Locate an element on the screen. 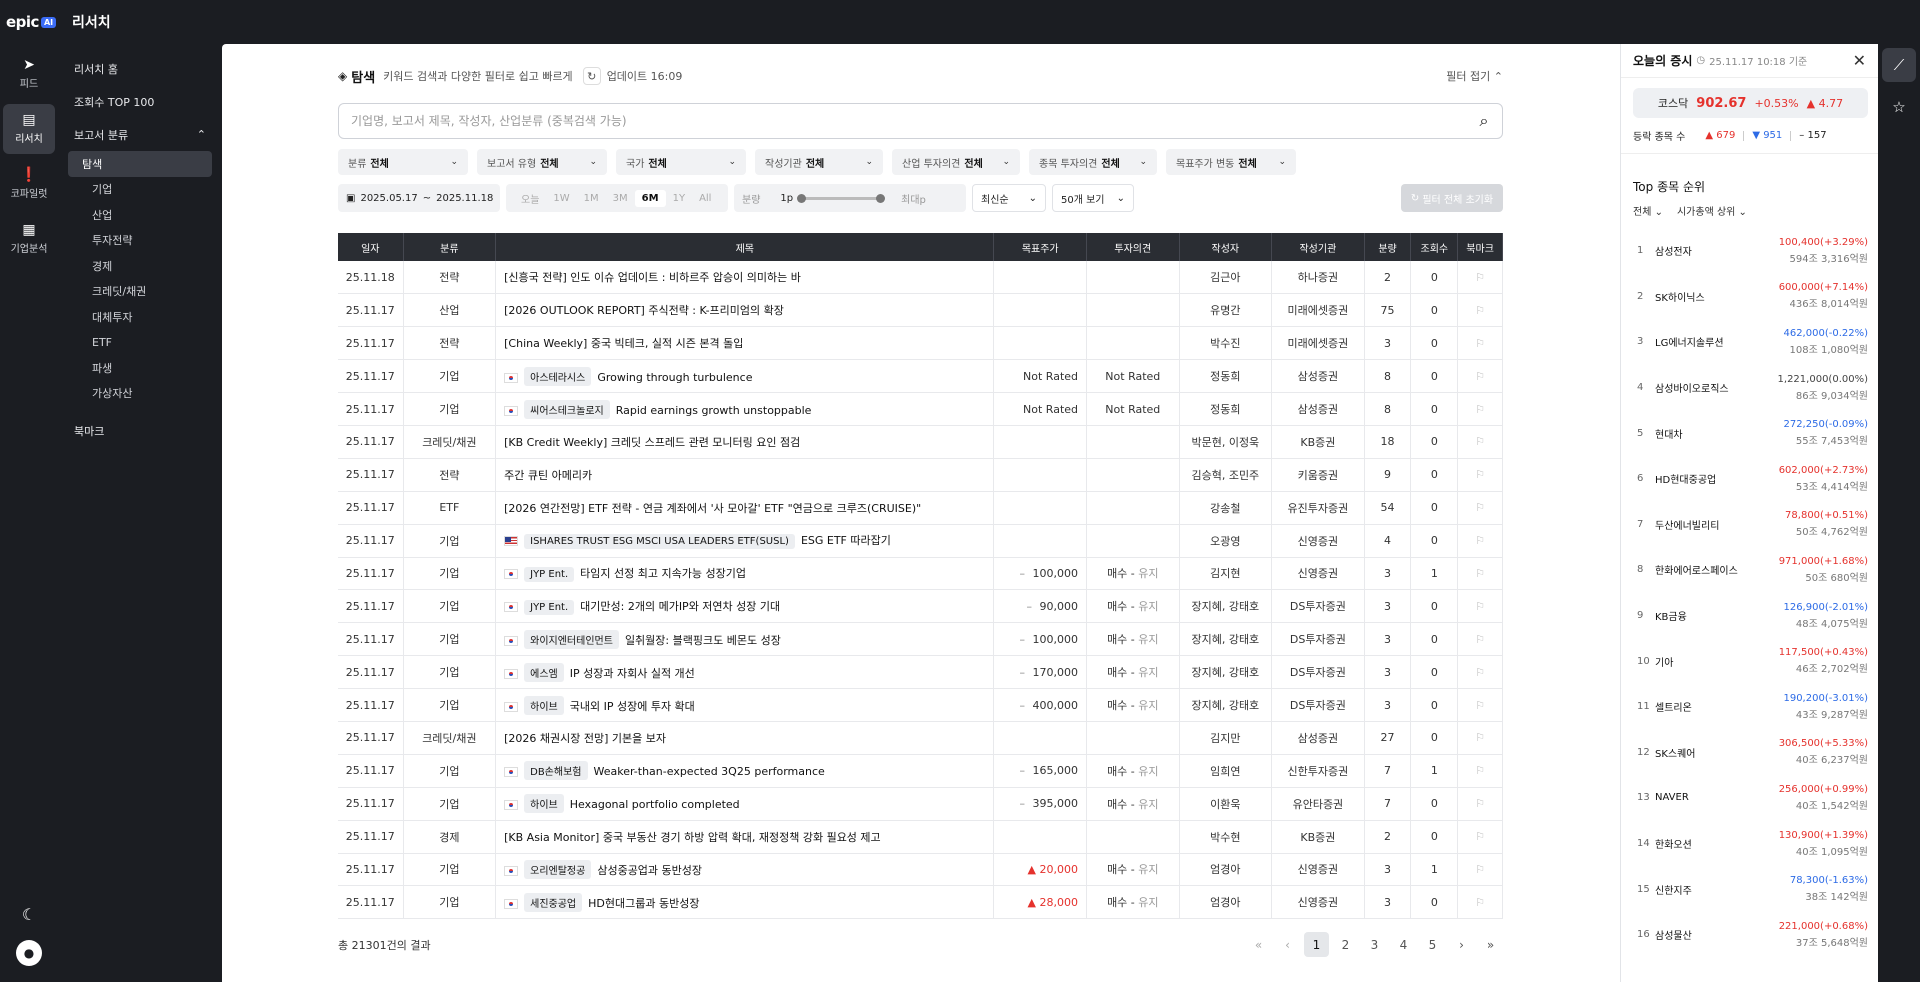 This screenshot has height=982, width=1920. rail-item-company: ▦ 기업분석 is located at coordinates (29, 239).